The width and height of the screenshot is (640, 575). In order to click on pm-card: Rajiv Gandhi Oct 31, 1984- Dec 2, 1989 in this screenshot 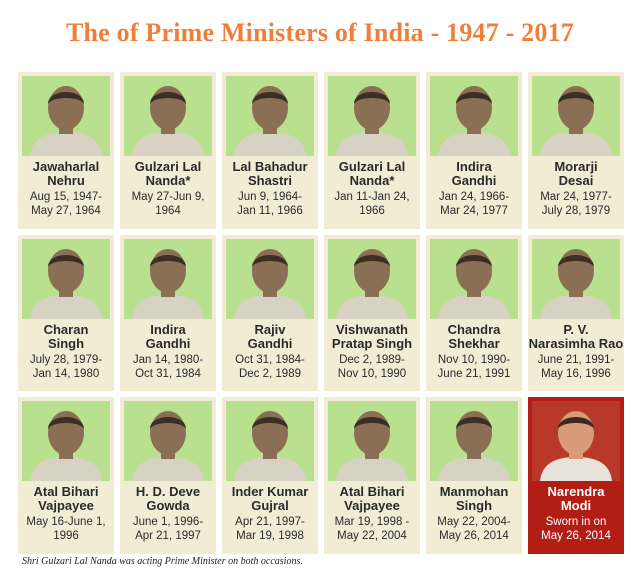, I will do `click(270, 313)`.